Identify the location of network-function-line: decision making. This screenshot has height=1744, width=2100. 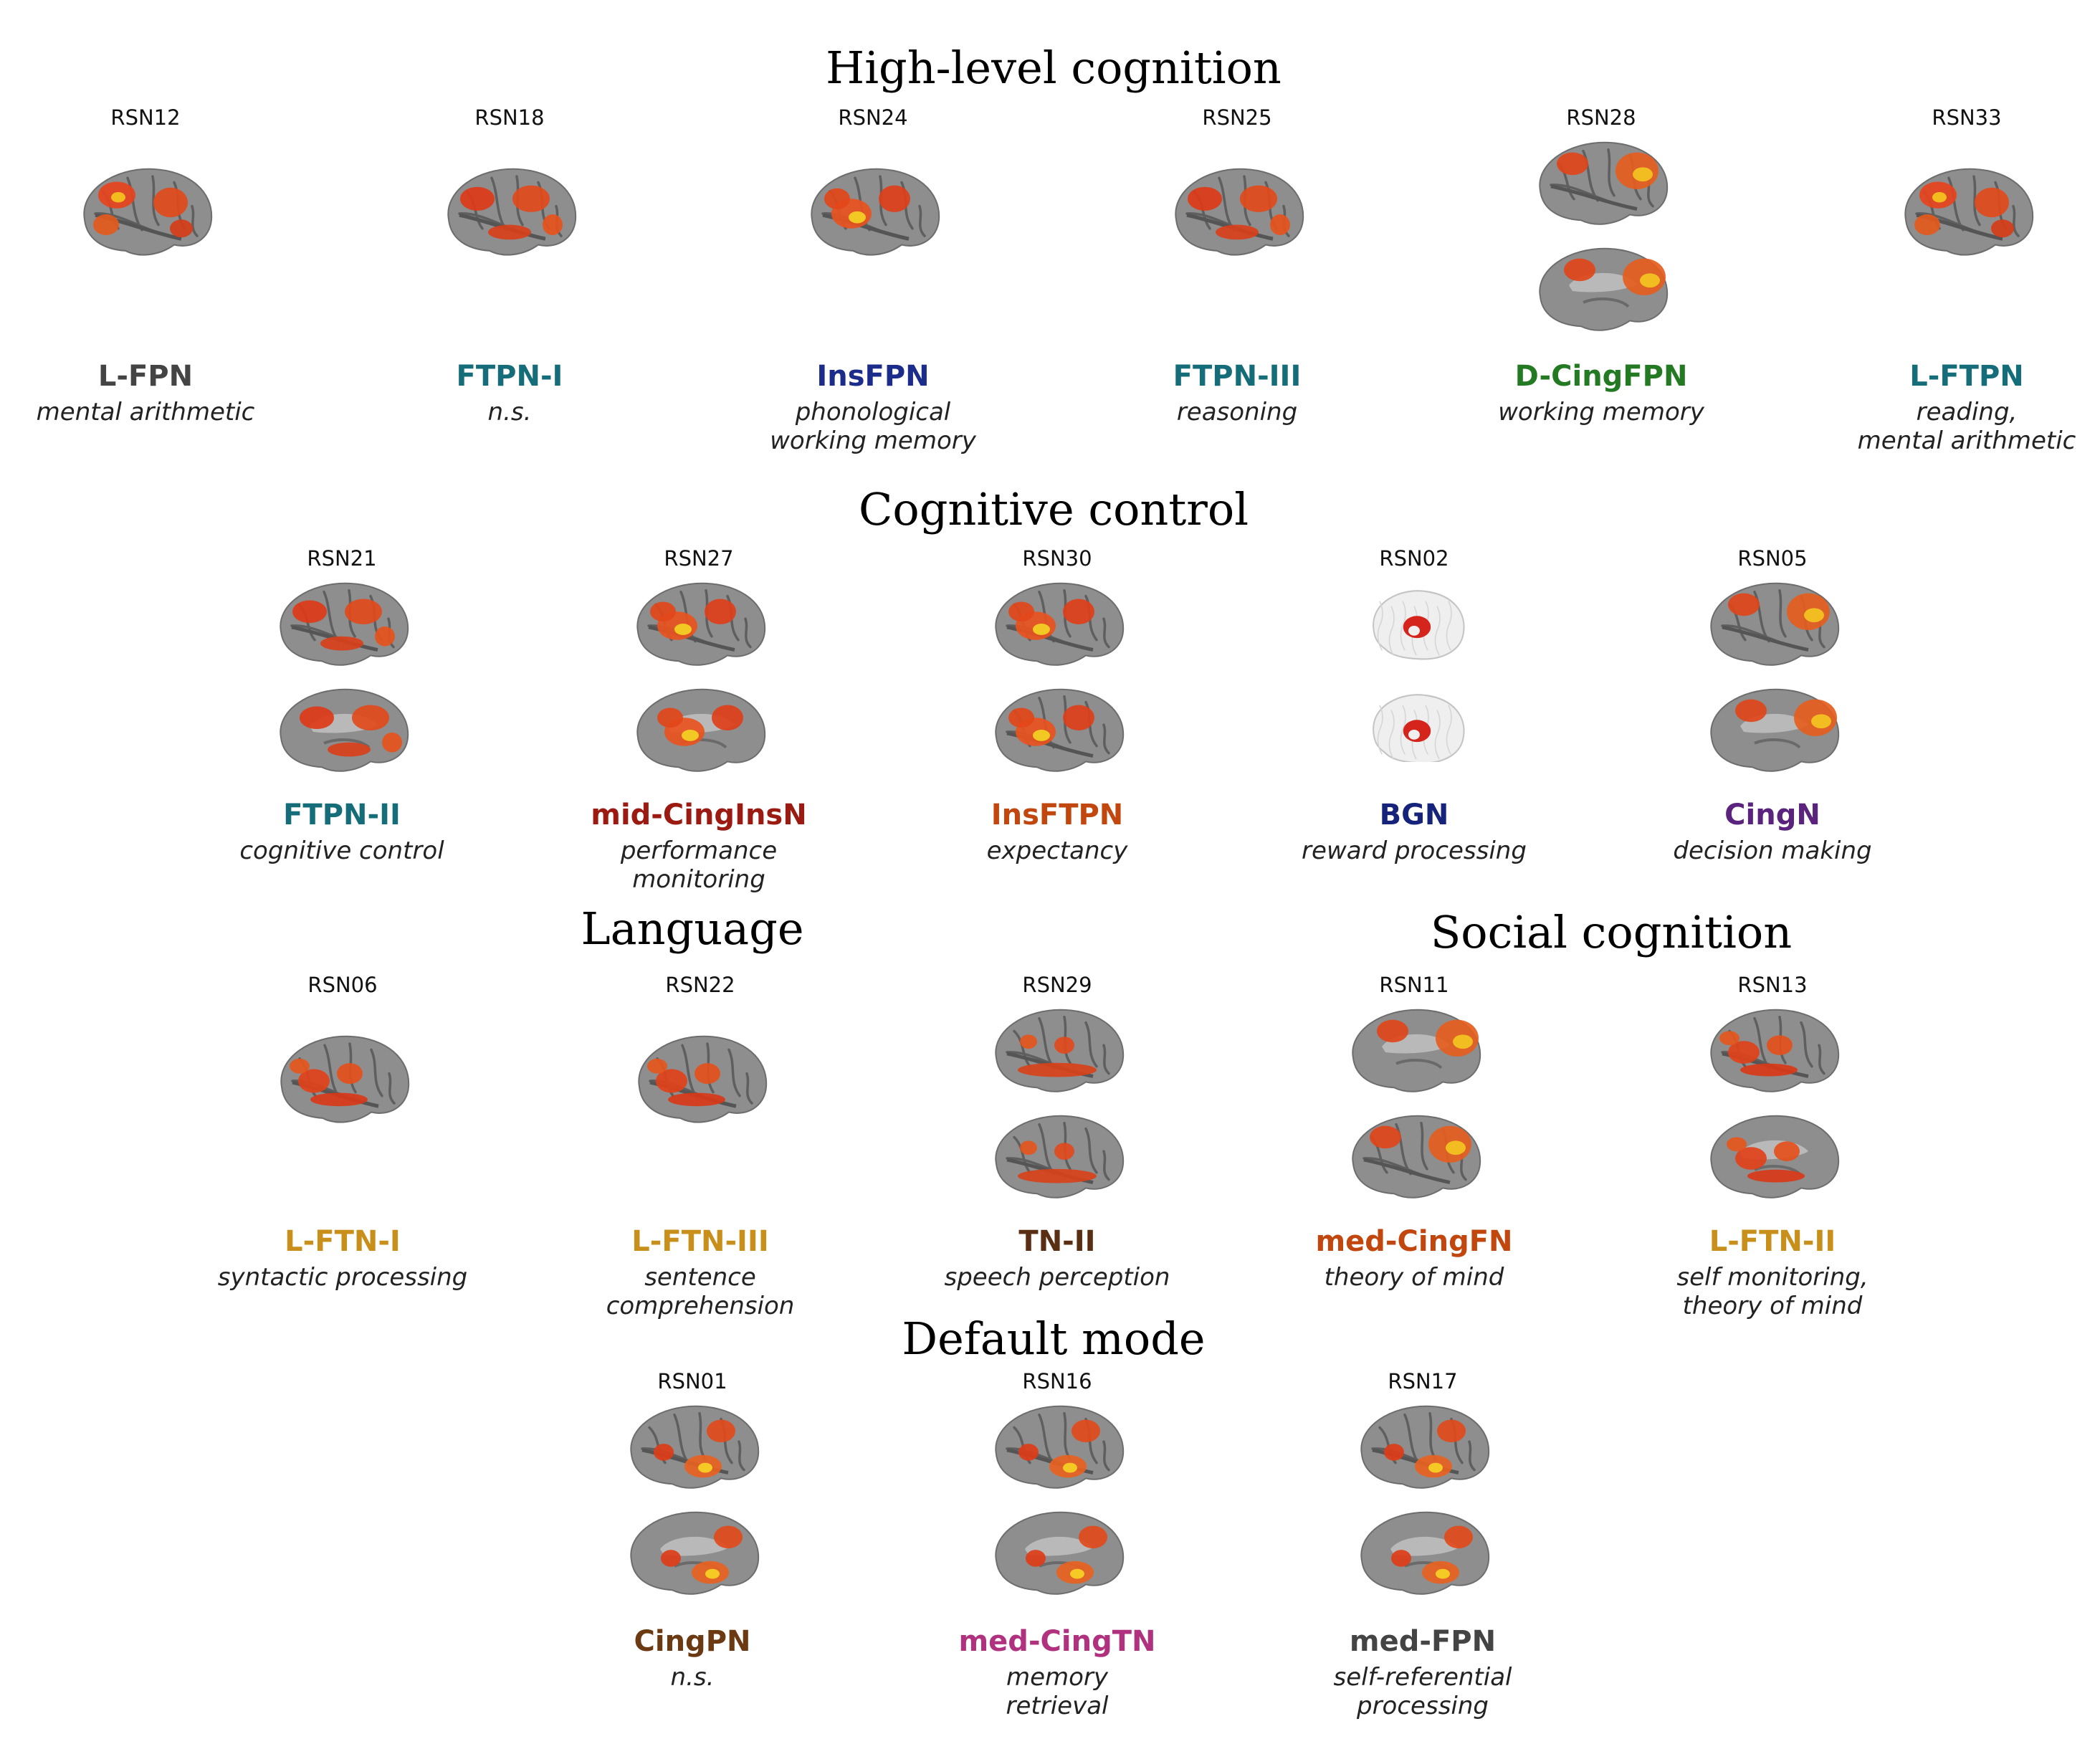
(1772, 851).